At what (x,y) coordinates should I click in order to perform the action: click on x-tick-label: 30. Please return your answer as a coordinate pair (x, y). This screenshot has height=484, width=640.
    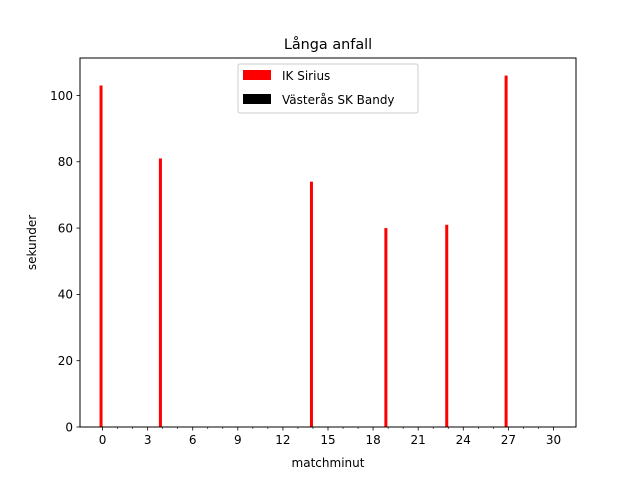
    Looking at the image, I should click on (553, 440).